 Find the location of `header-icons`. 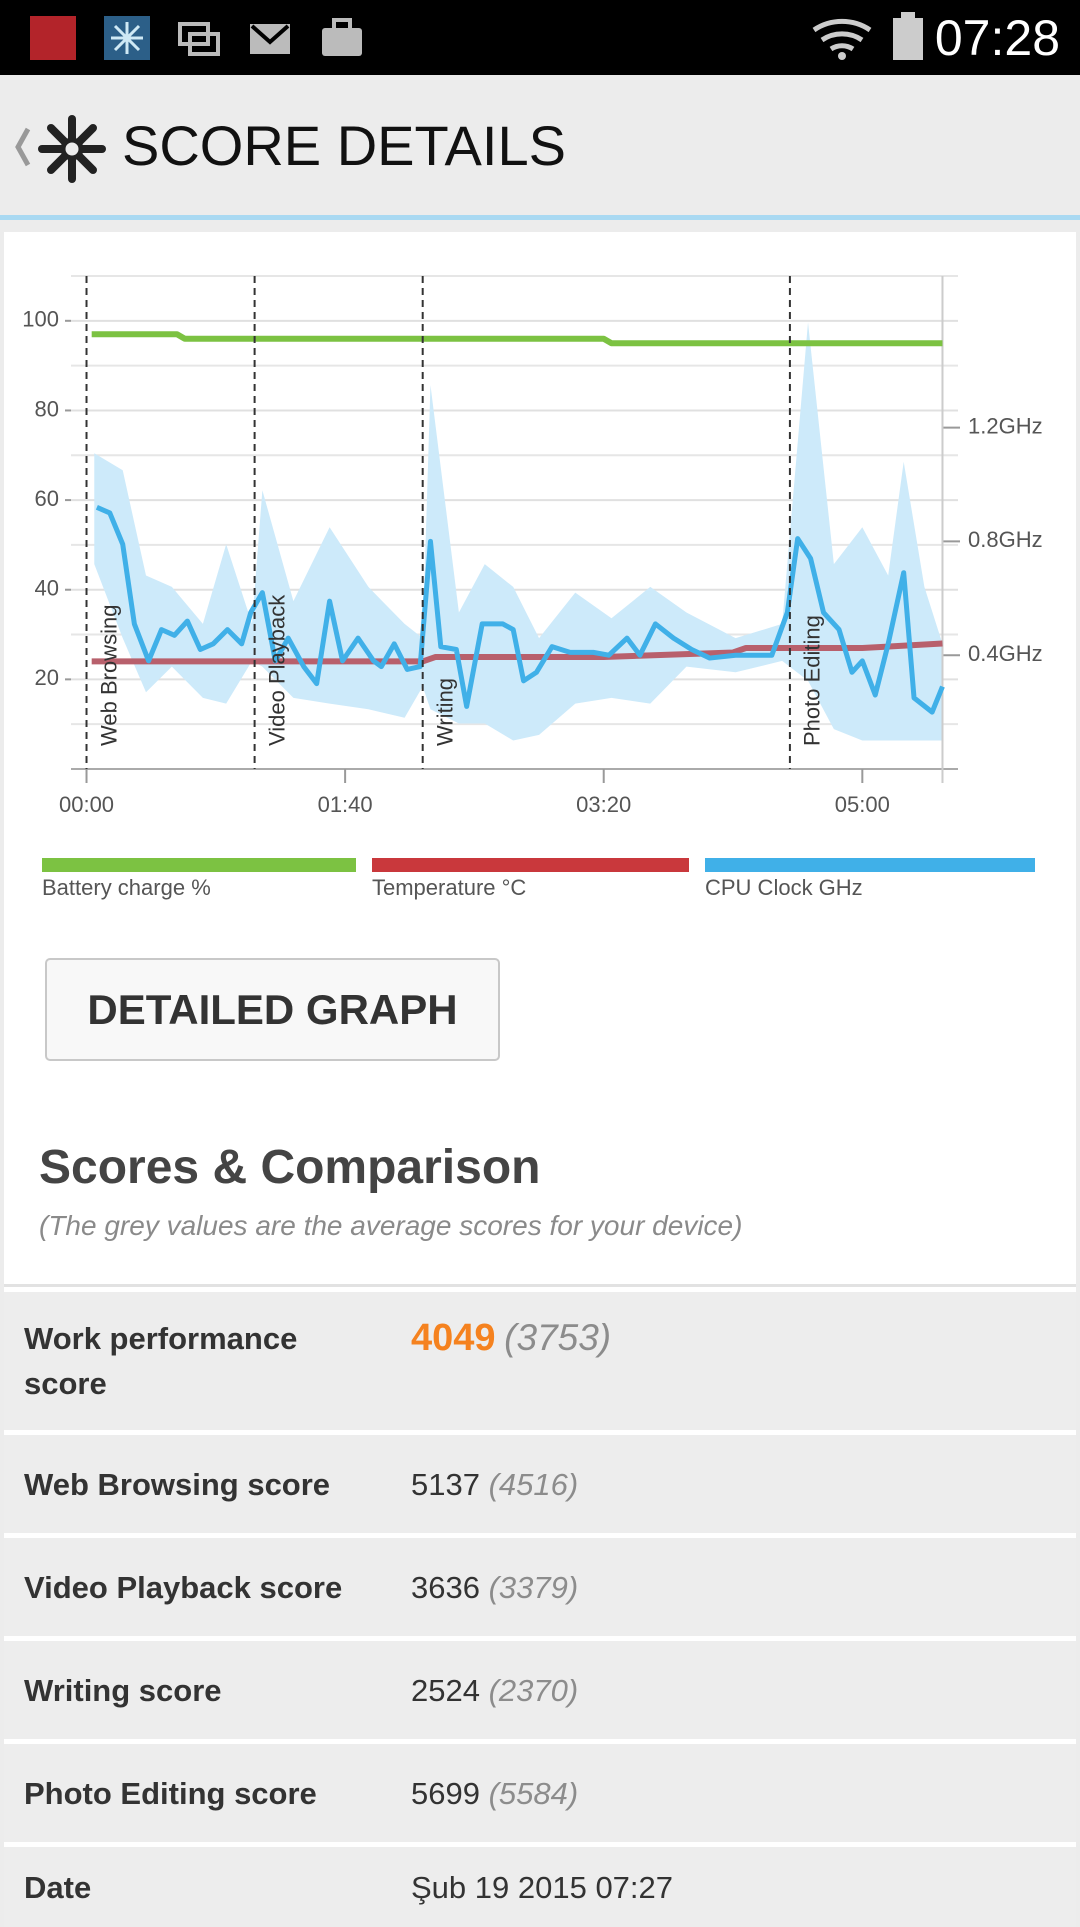

header-icons is located at coordinates (60, 145).